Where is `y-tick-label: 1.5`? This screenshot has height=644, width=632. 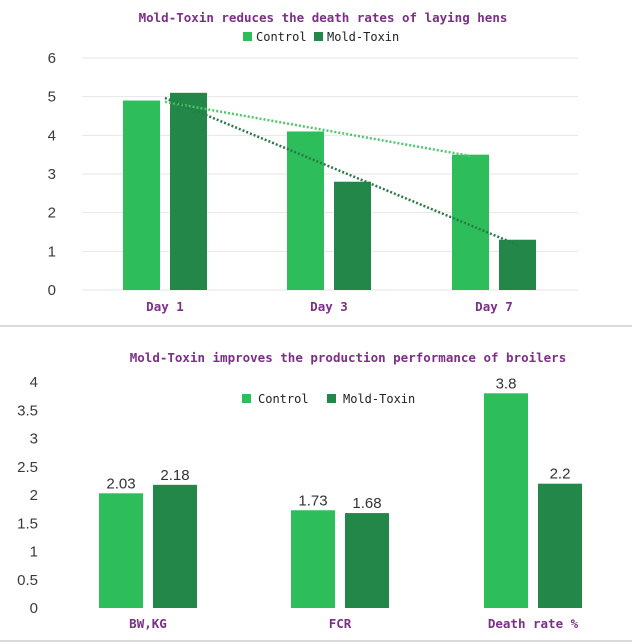
y-tick-label: 1.5 is located at coordinates (27, 523).